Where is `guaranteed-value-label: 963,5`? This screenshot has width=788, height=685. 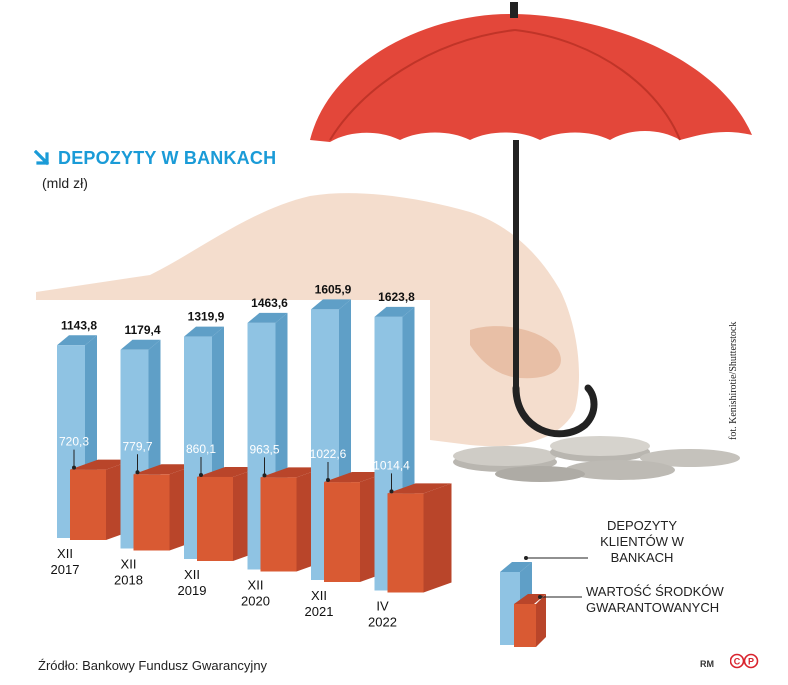 guaranteed-value-label: 963,5 is located at coordinates (264, 449).